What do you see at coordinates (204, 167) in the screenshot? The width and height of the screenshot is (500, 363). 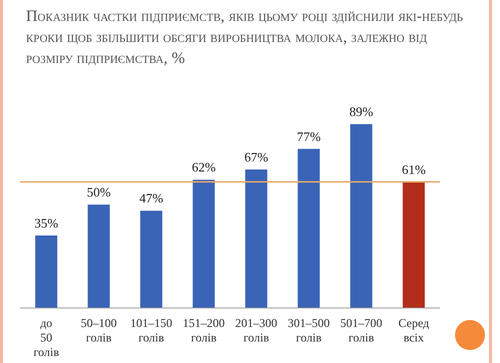 I see `data-label: 62%` at bounding box center [204, 167].